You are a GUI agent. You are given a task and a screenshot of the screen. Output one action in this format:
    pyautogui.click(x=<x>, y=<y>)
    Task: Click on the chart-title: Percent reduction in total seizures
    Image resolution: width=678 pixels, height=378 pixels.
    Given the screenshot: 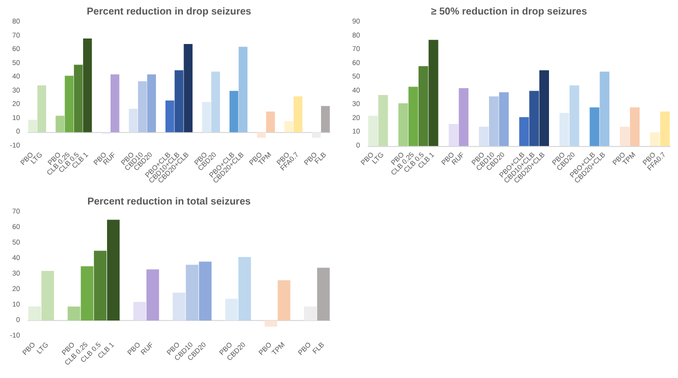 What is the action you would take?
    pyautogui.click(x=169, y=202)
    